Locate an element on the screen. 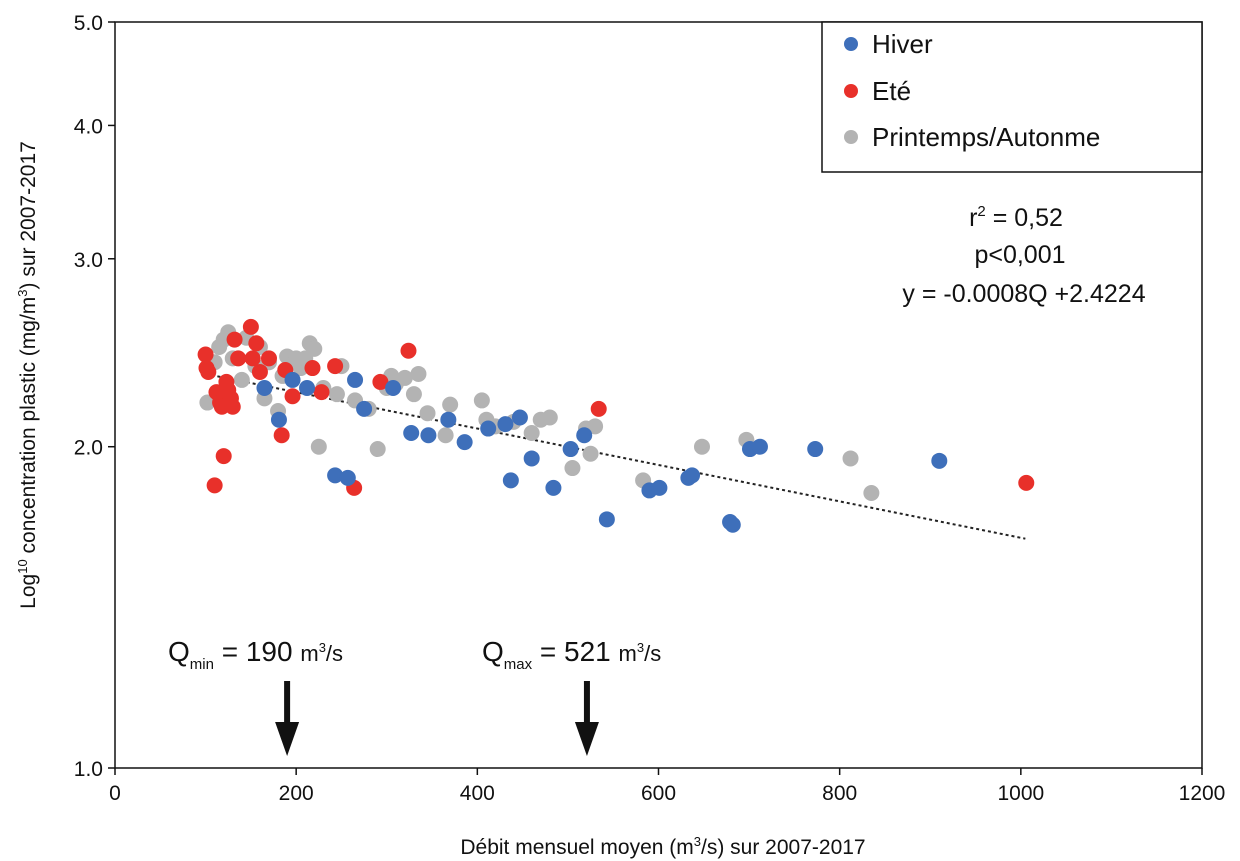 This screenshot has height=861, width=1240. legend-label-ete: Eté is located at coordinates (891, 91).